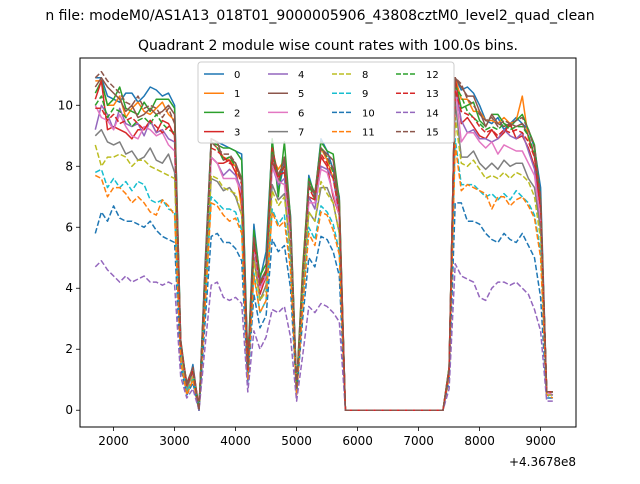 This screenshot has height=484, width=640. Describe the element at coordinates (69, 227) in the screenshot. I see `y-tick-label: 6` at that location.